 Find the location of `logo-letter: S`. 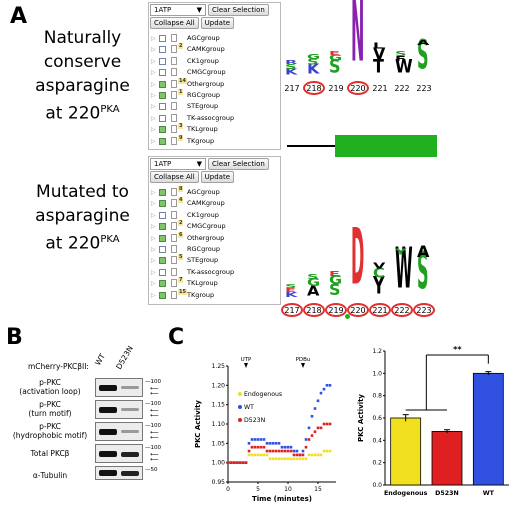

logo-letter: S is located at coordinates (291, 286).